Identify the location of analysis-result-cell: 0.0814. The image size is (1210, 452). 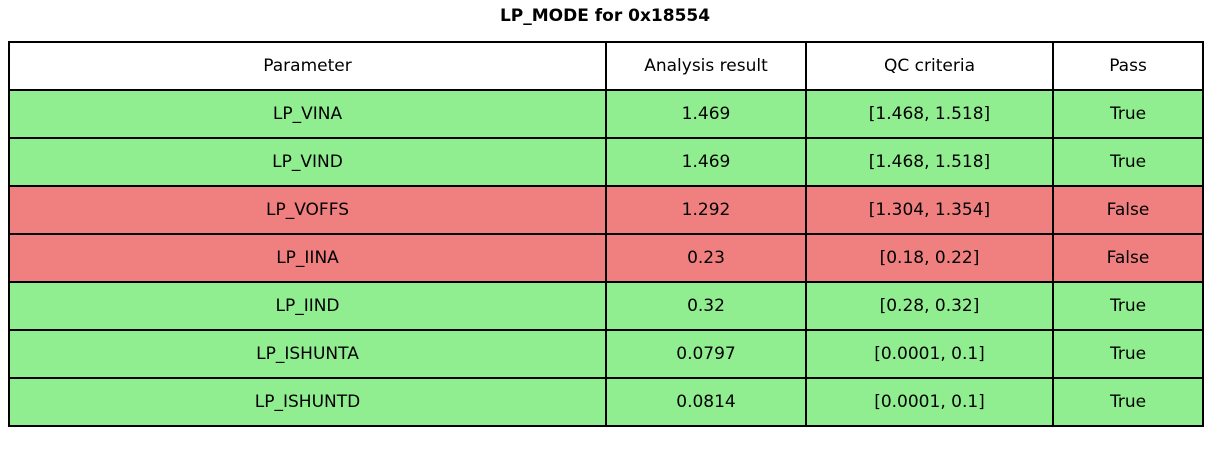
(706, 402).